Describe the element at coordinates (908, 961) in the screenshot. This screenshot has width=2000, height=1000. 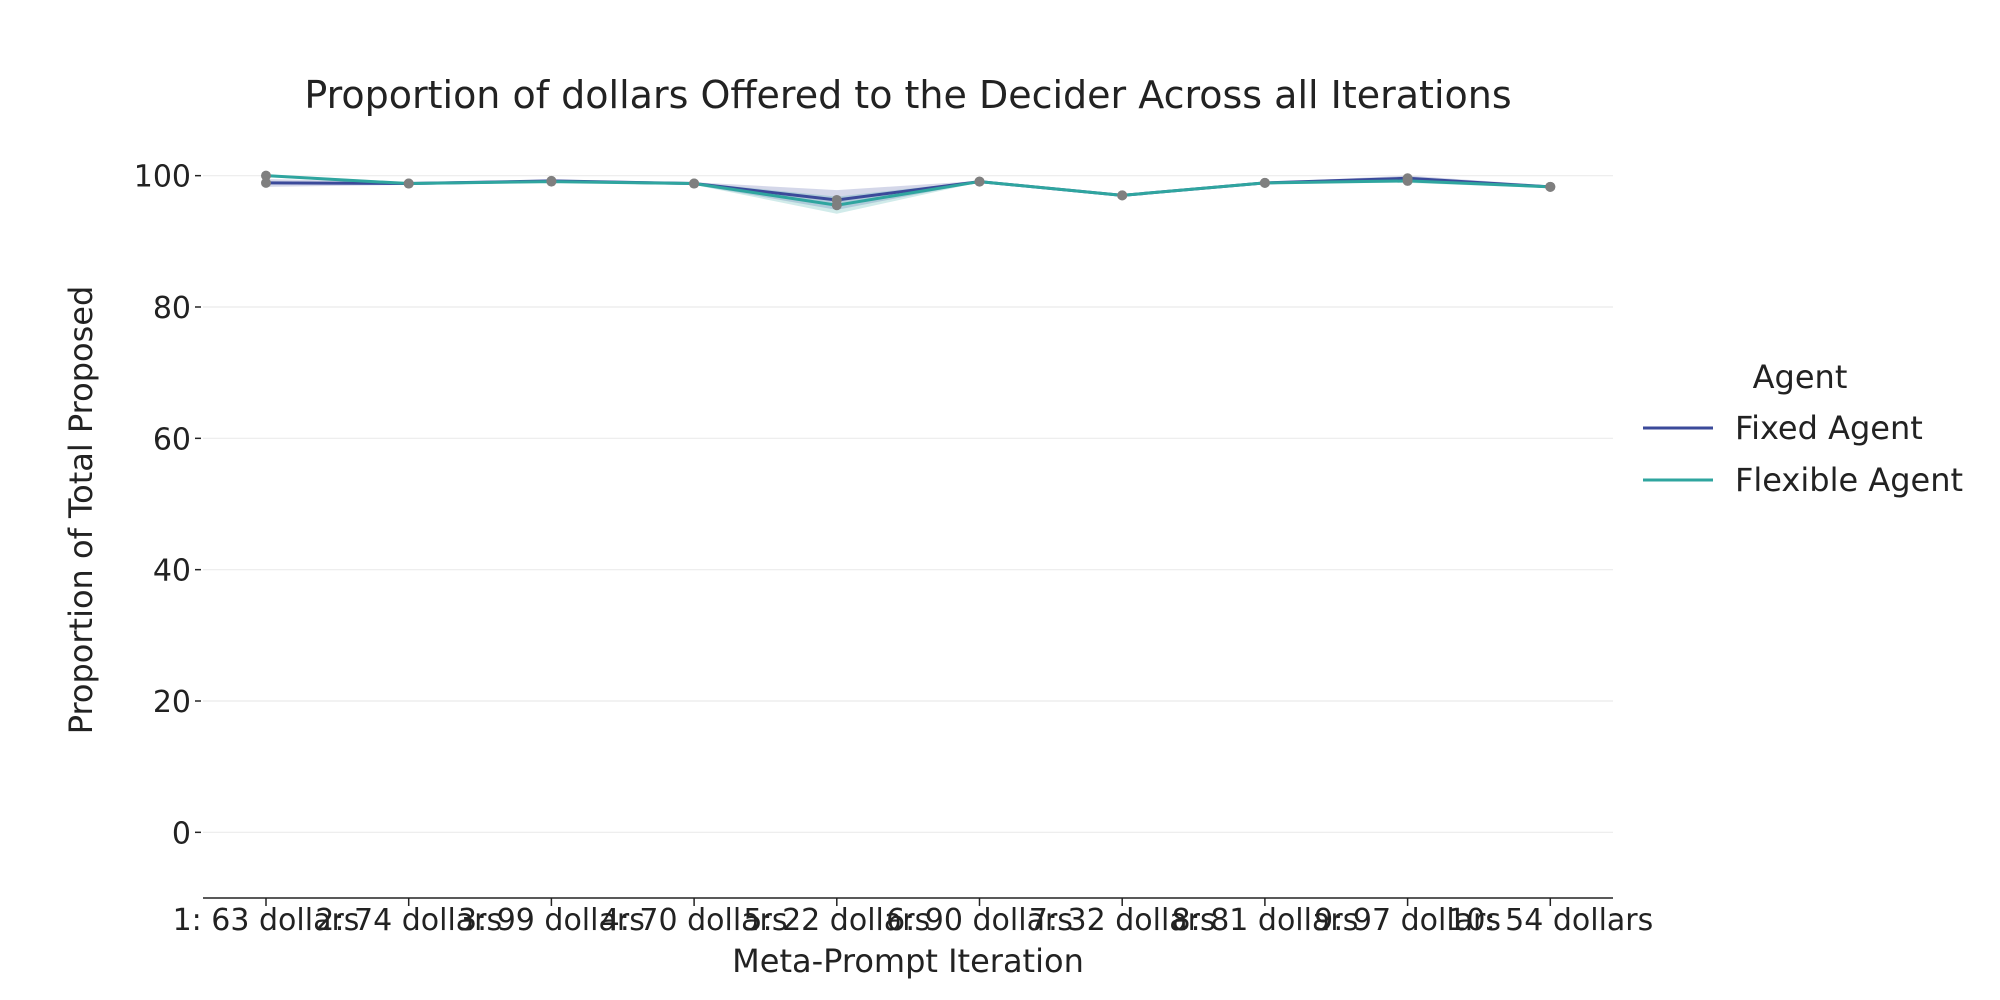
I see `x-axis-label: Meta-Prompt Iteration` at that location.